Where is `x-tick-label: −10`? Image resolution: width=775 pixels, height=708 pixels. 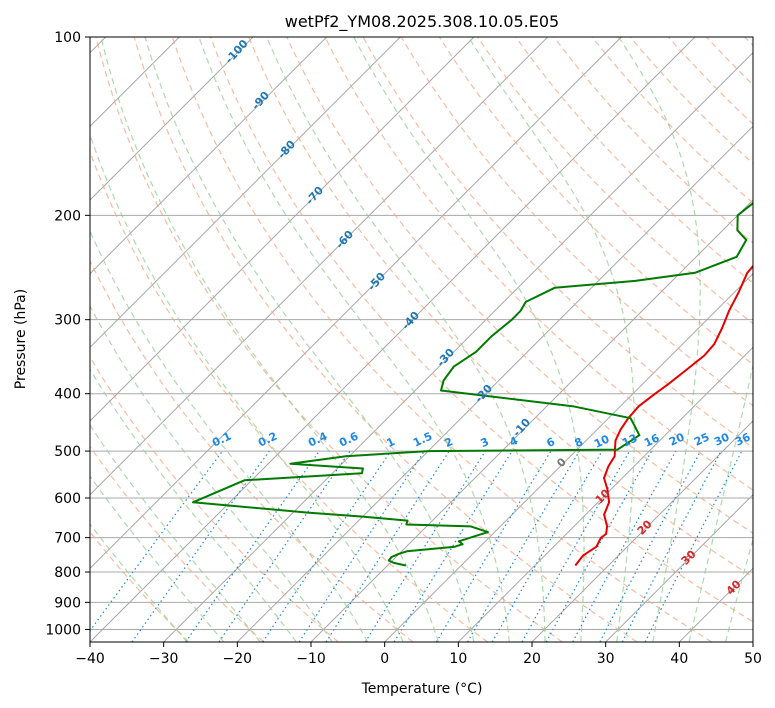 x-tick-label: −10 is located at coordinates (311, 659).